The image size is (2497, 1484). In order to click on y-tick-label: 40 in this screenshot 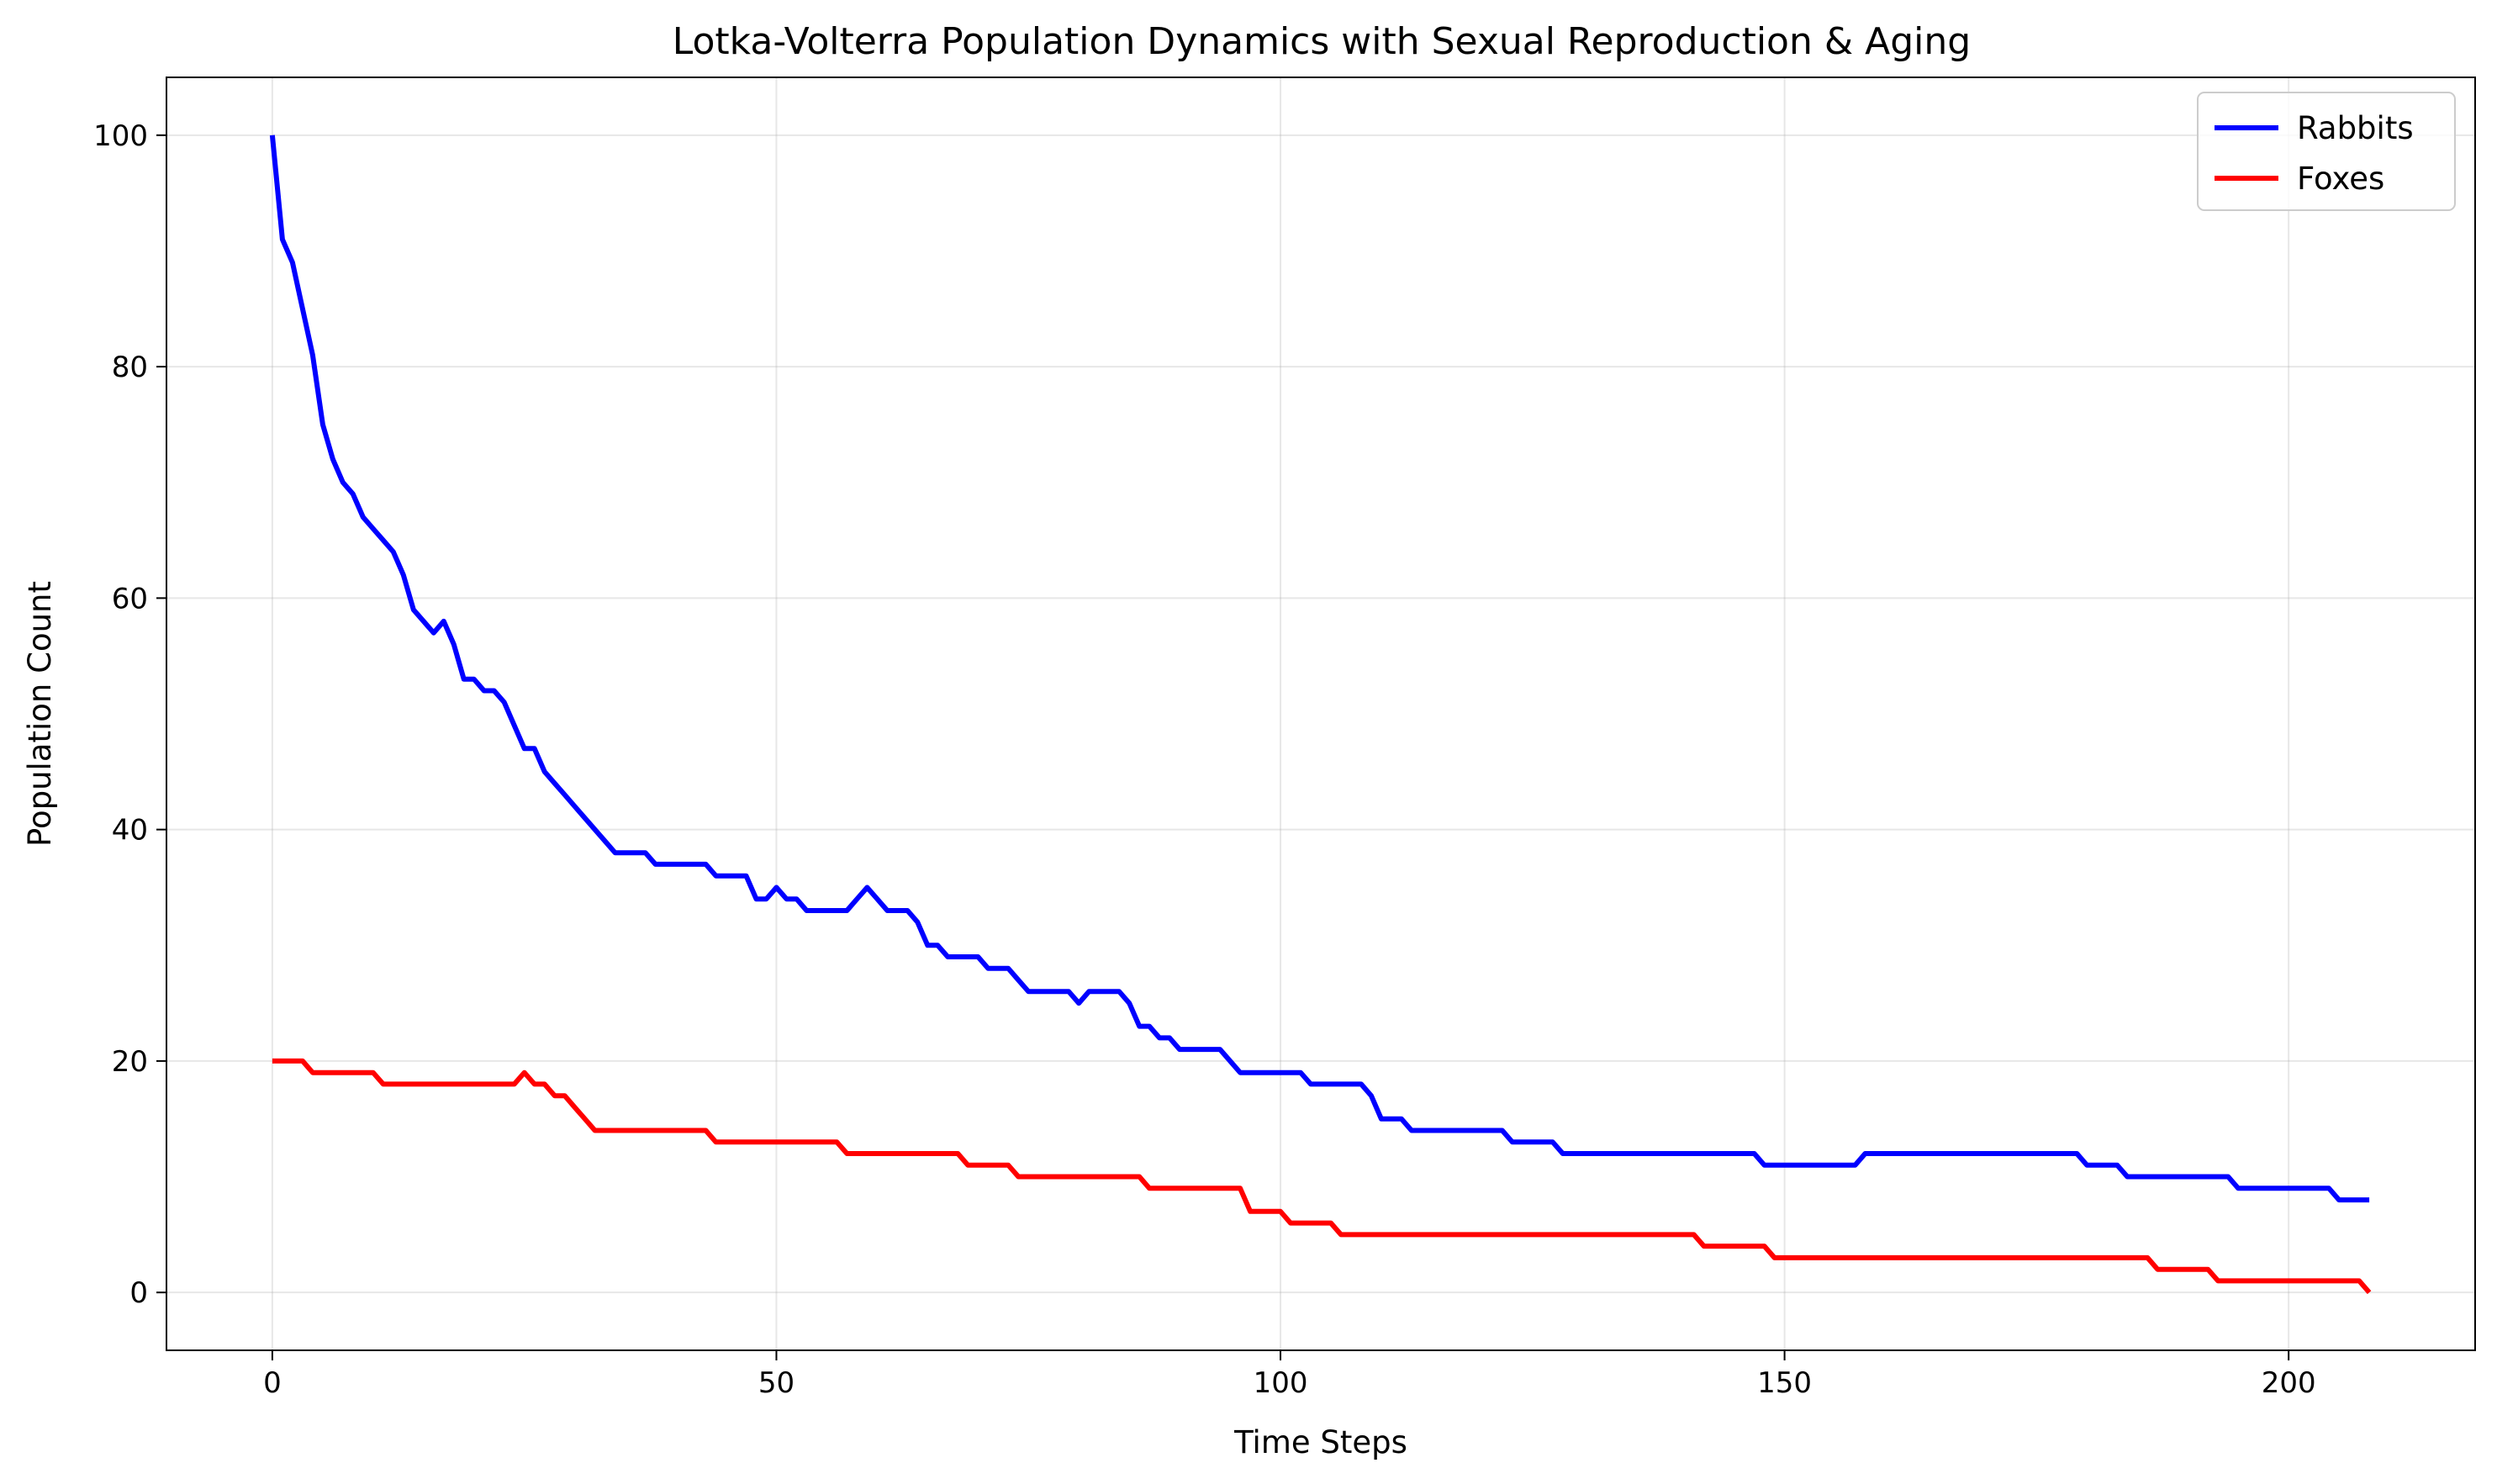, I will do `click(130, 831)`.